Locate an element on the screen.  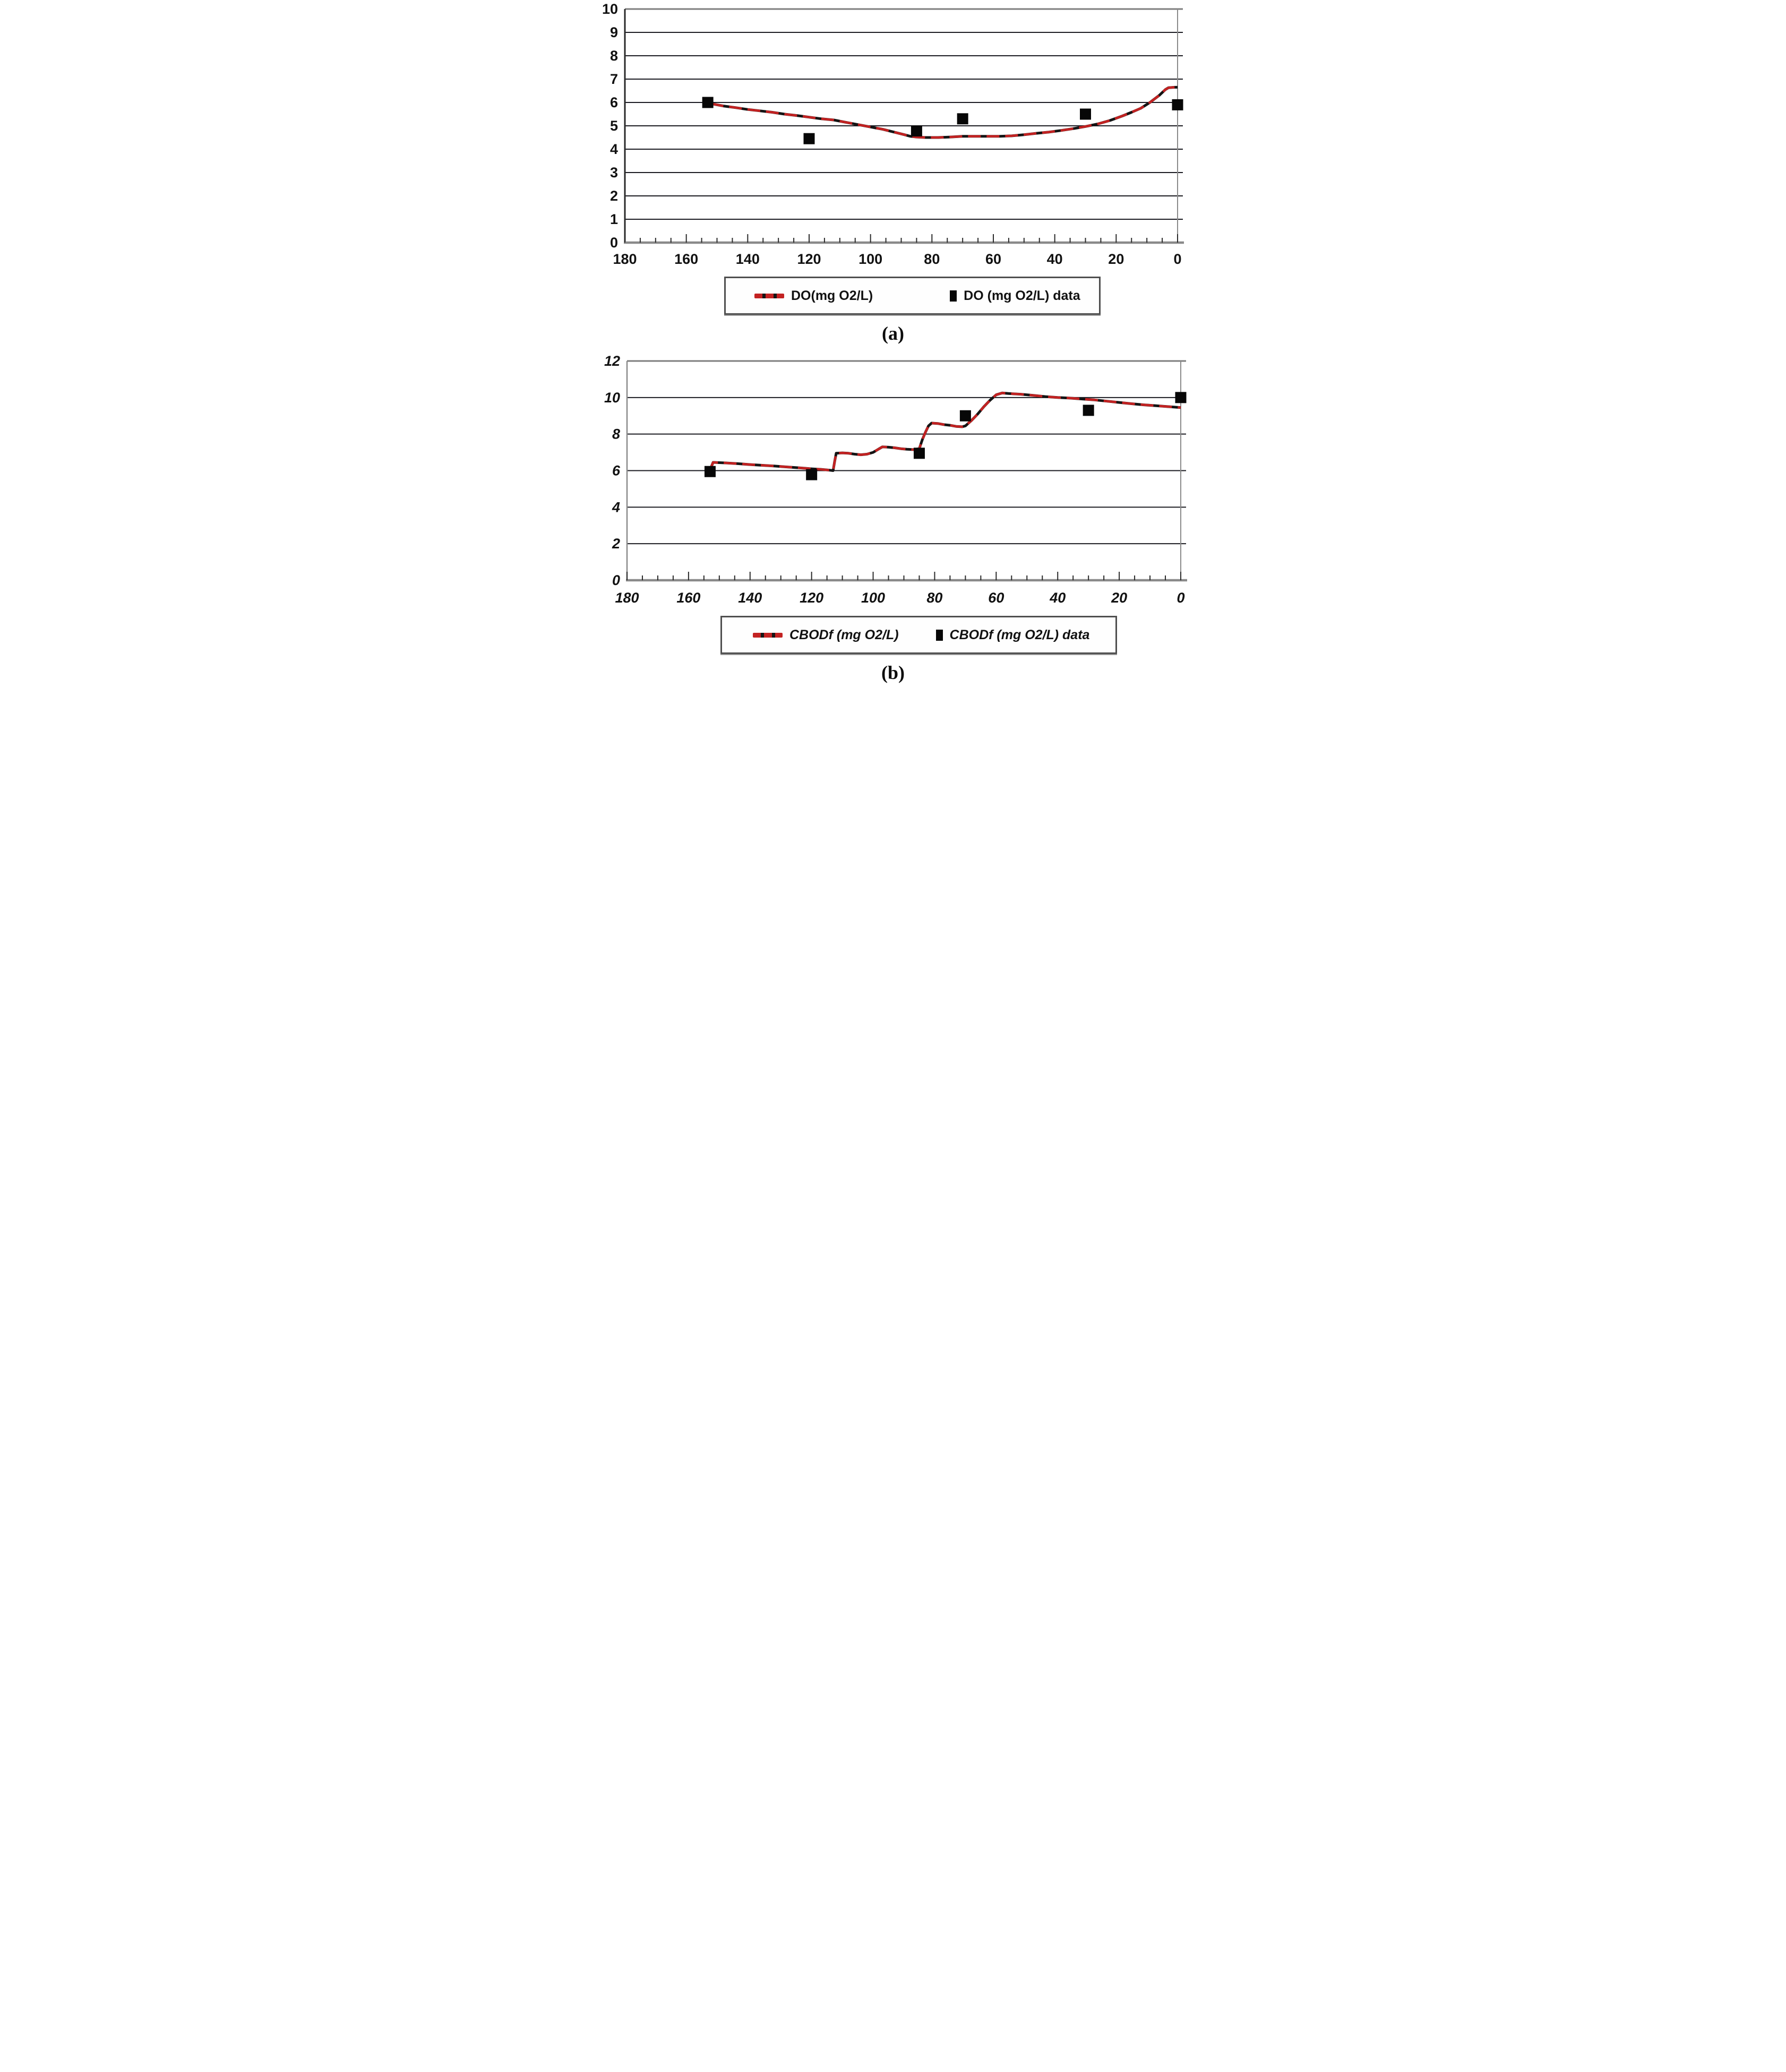
y-tick-label: 7 is located at coordinates (614, 79).